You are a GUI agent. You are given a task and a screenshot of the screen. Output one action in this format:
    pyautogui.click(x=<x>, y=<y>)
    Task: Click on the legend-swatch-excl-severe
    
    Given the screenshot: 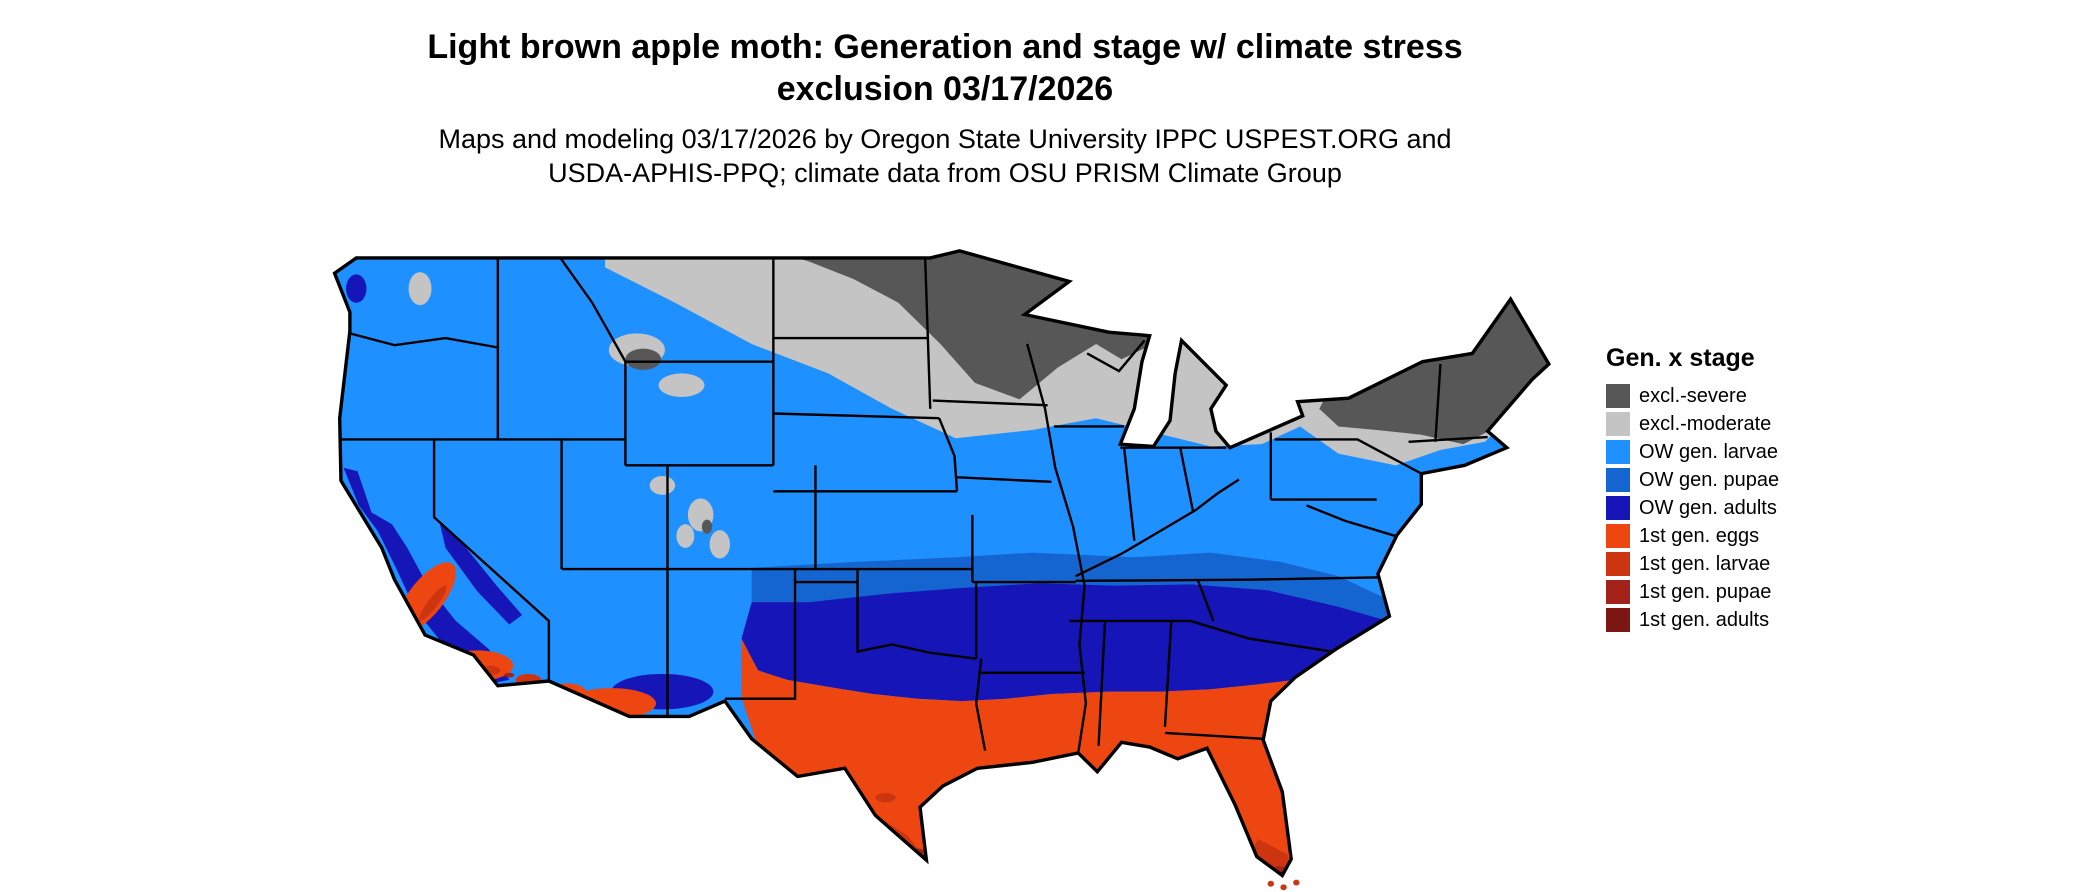 What is the action you would take?
    pyautogui.click(x=1618, y=396)
    